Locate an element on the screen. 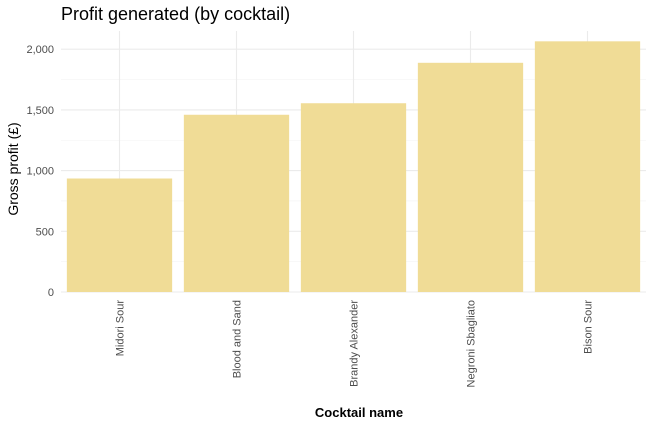 This screenshot has height=428, width=665. x-tick-label: Brandy Alexander is located at coordinates (355, 343).